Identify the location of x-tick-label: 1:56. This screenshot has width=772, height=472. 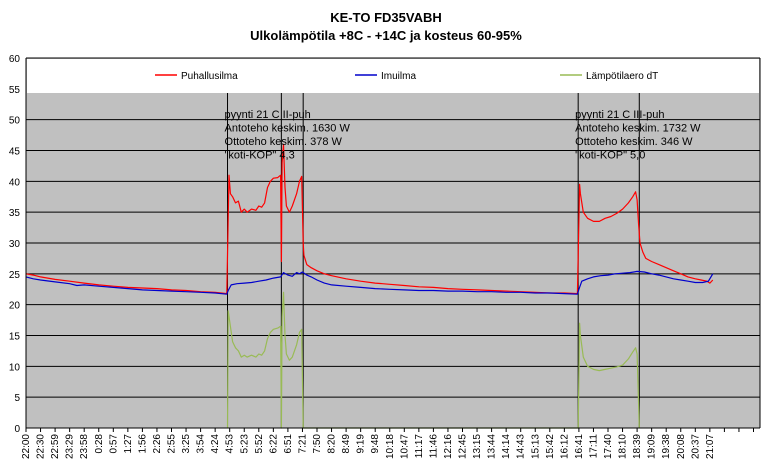
(142, 444).